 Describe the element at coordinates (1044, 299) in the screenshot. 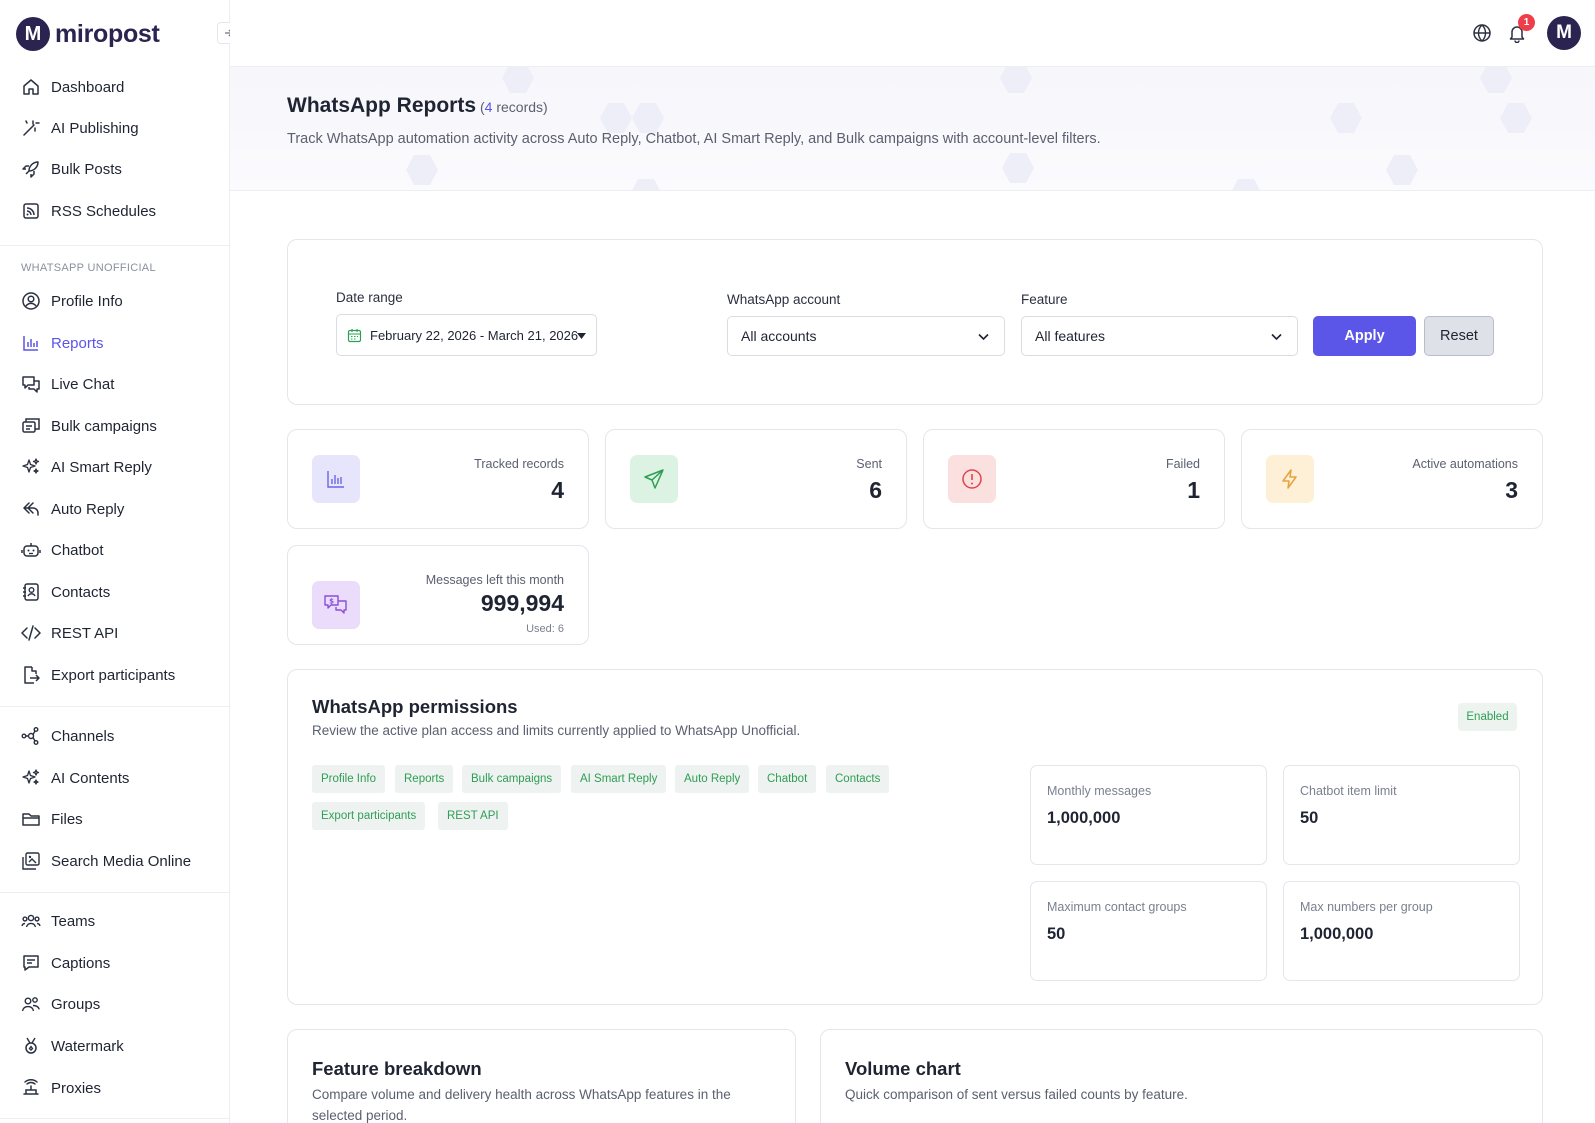

I see `feature-label: Feature` at that location.